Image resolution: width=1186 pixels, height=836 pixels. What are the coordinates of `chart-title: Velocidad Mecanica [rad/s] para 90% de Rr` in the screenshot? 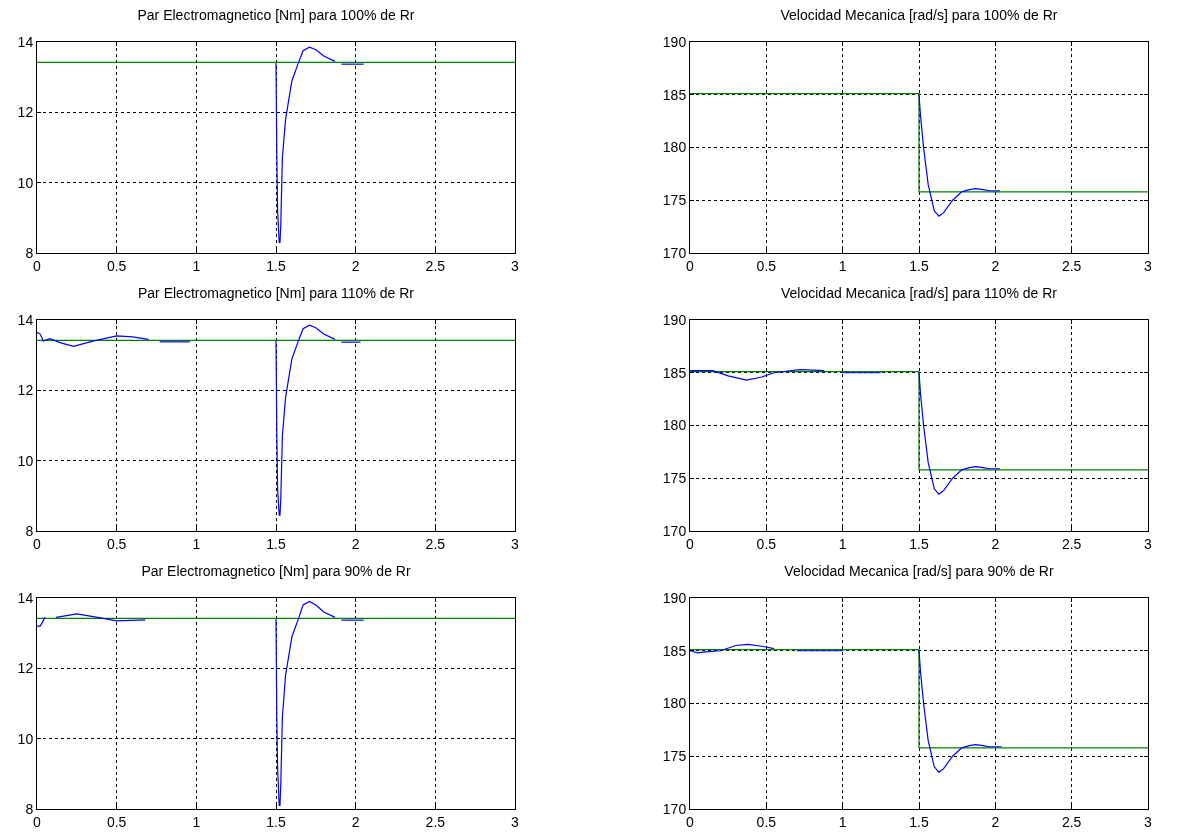 It's located at (919, 570).